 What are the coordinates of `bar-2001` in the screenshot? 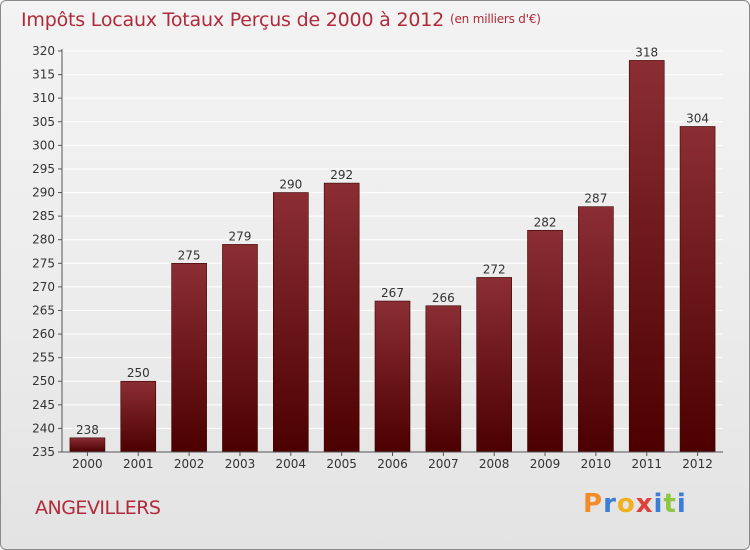 It's located at (138, 416).